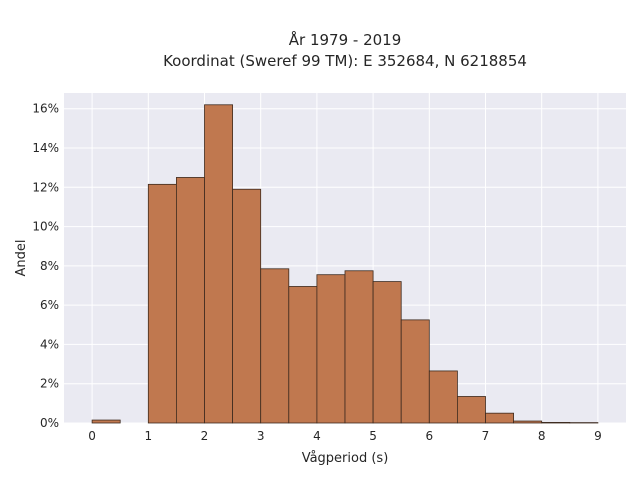 The image size is (640, 480). What do you see at coordinates (345, 458) in the screenshot?
I see `x-axis-label: Vågperiod (s)` at bounding box center [345, 458].